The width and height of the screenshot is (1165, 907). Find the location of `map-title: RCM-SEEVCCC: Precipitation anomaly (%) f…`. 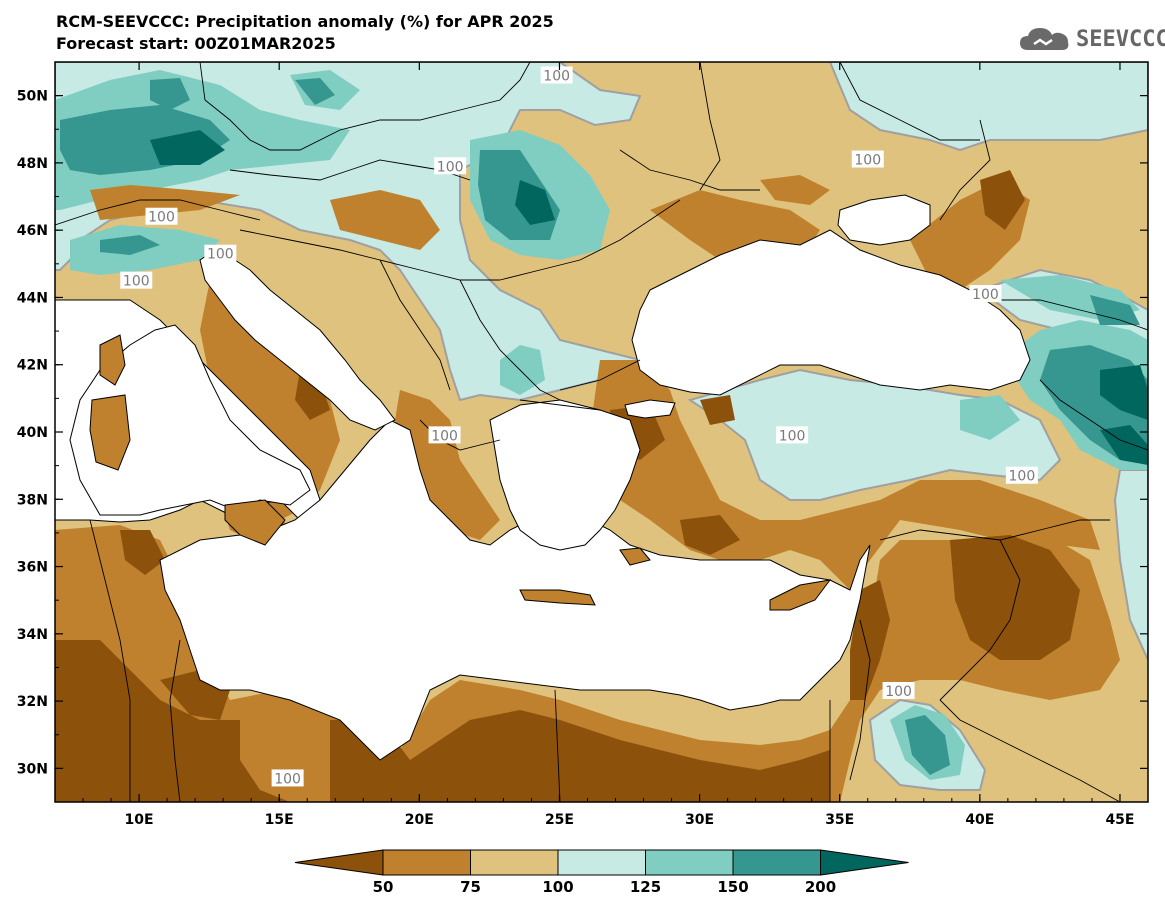

map-title: RCM-SEEVCCC: Precipitation anomaly (%) f… is located at coordinates (305, 21).